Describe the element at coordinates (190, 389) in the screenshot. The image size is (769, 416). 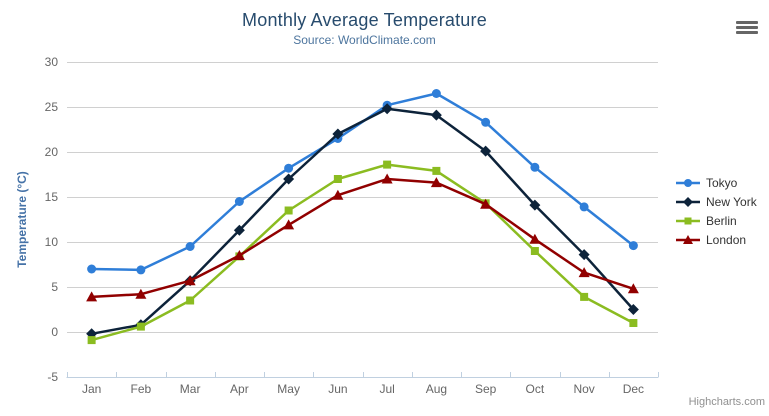
I see `x-tick-label: Mar` at that location.